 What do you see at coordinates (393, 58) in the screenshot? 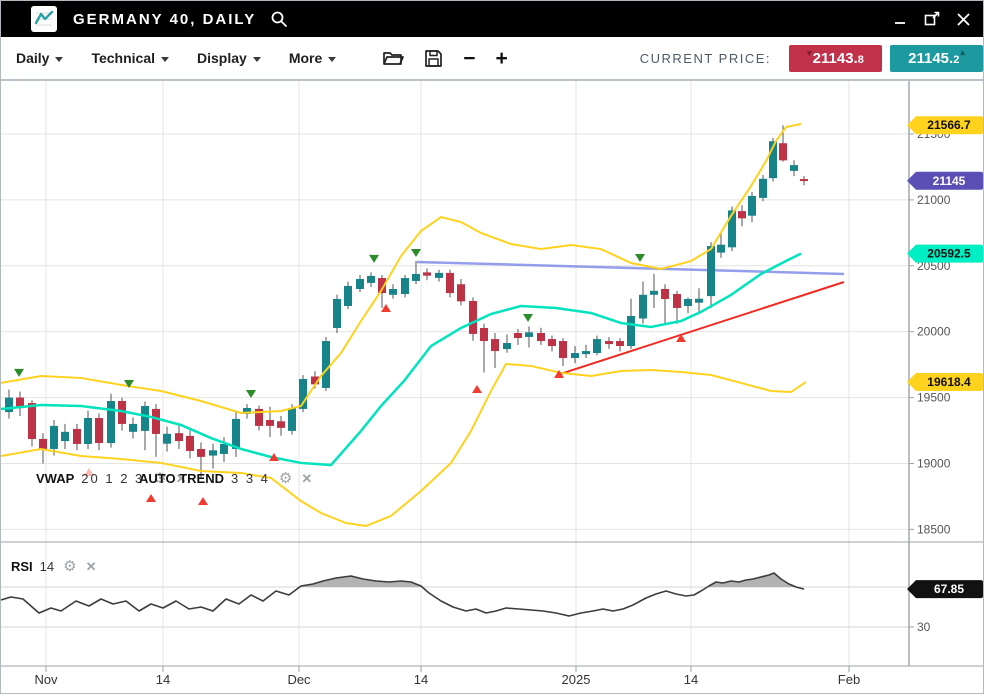
I see `open-folder-icon` at bounding box center [393, 58].